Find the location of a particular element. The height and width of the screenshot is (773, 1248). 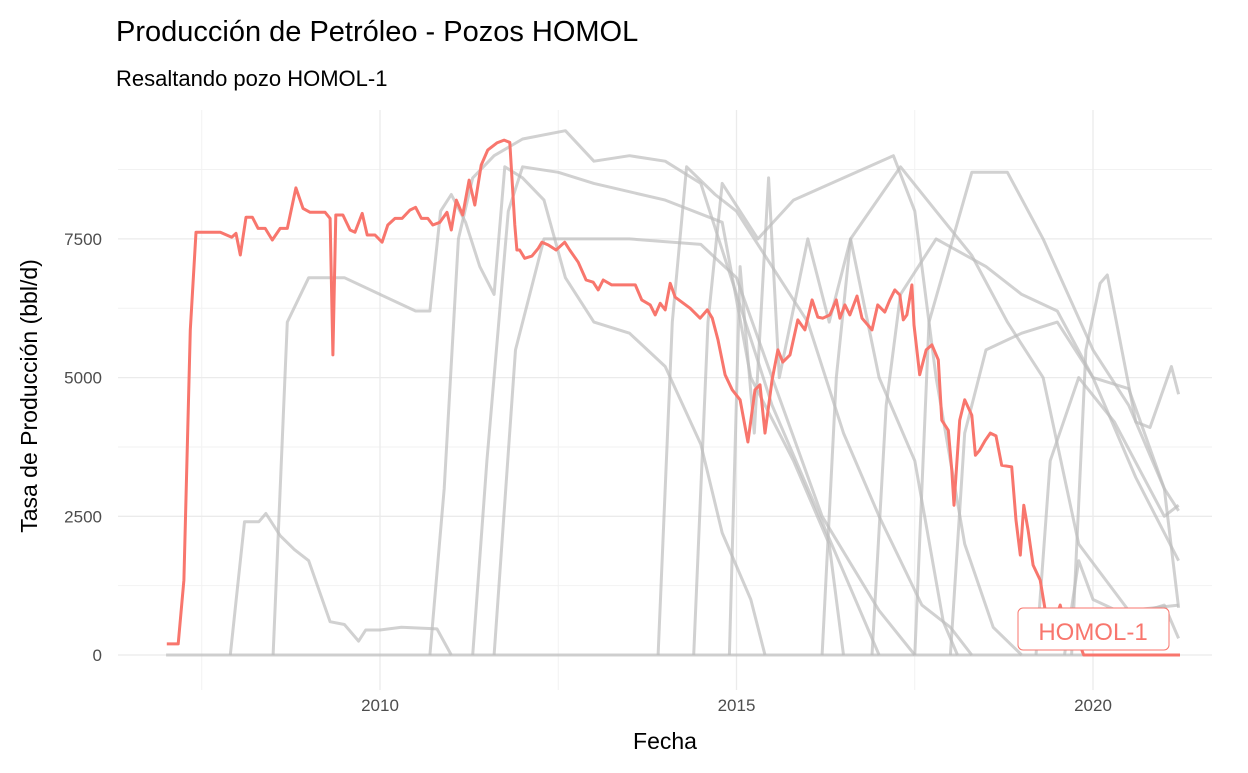

highlight-label: HOMOL-1 is located at coordinates (1093, 629).